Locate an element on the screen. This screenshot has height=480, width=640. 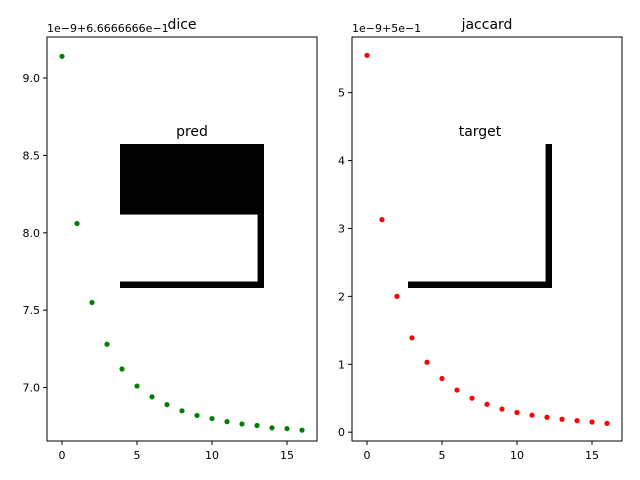
y-tick-label: 1 is located at coordinates (341, 364).